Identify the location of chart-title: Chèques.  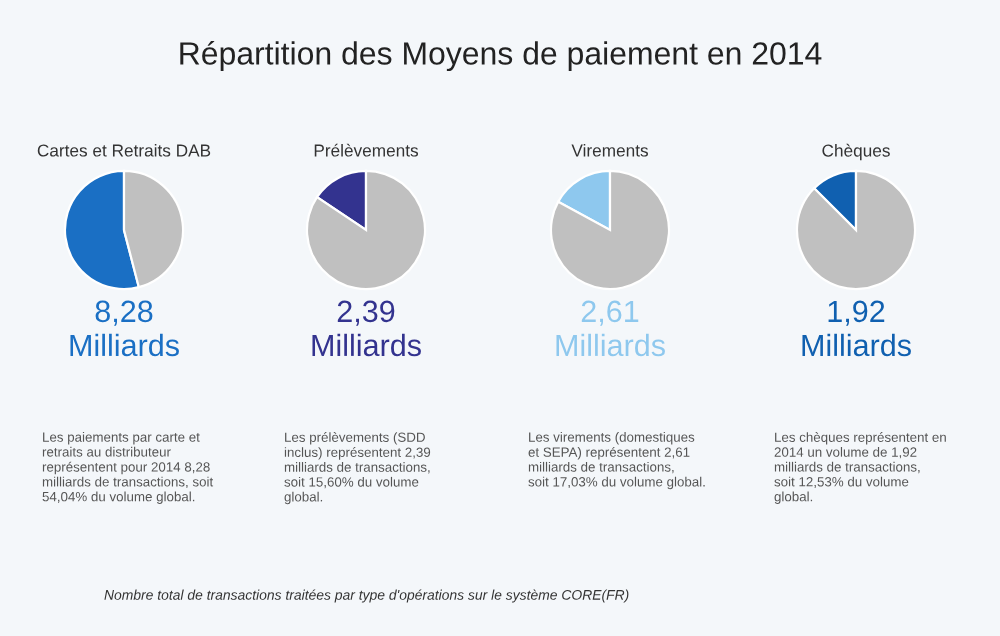
(856, 152).